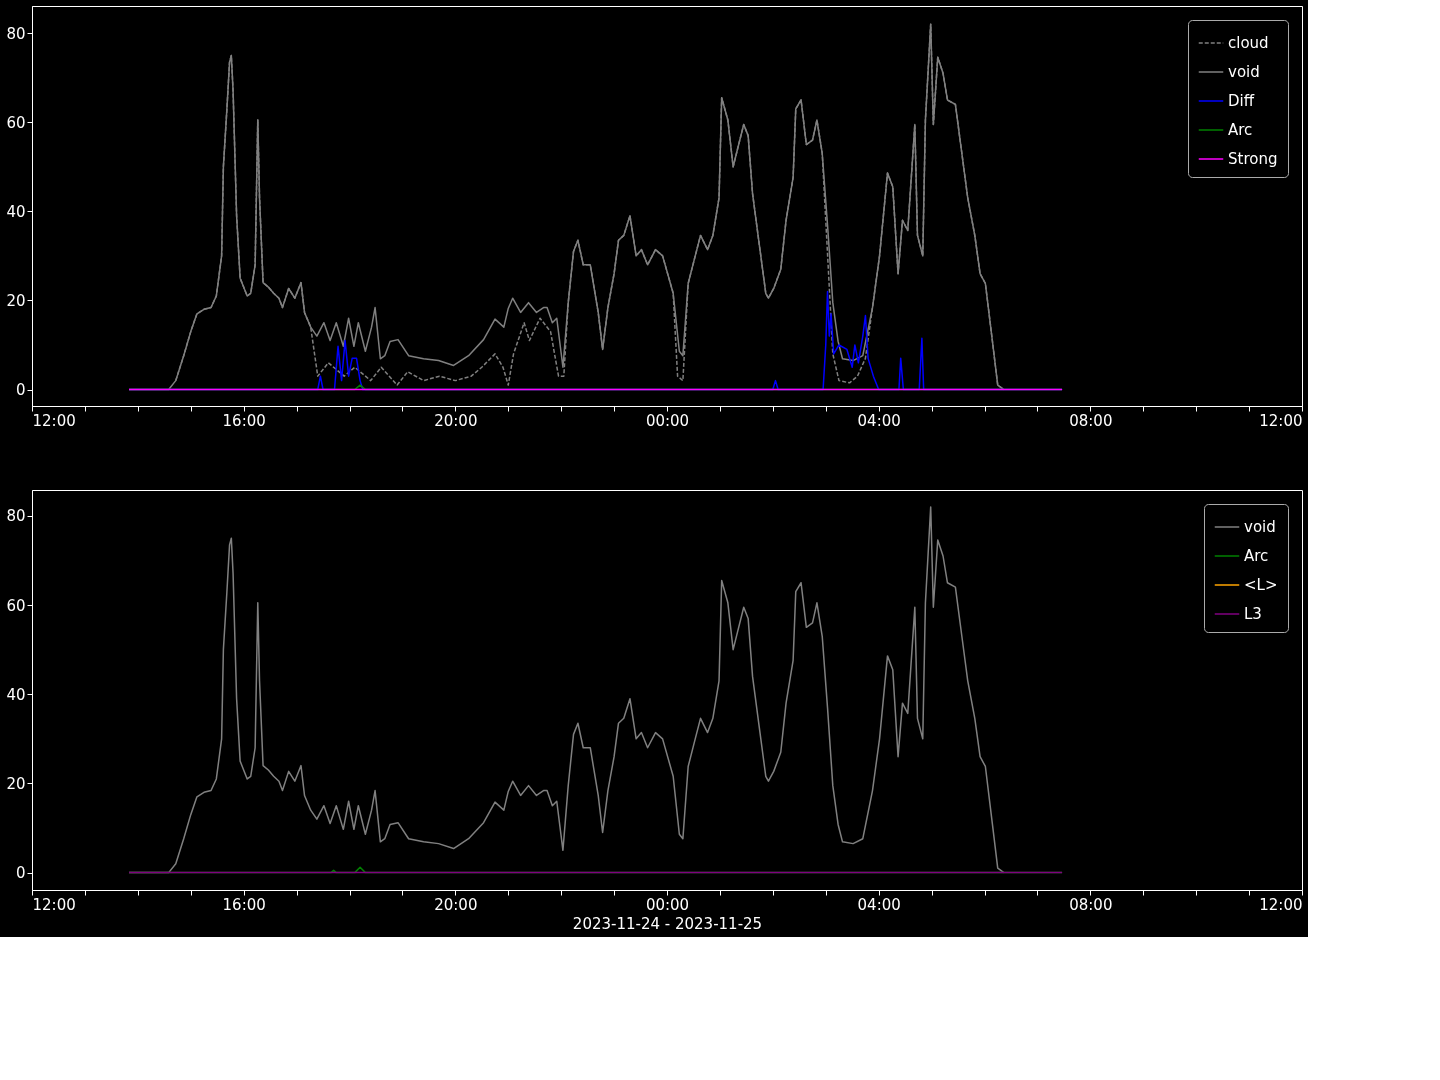 This screenshot has height=1080, width=1440. I want to click on x-axis-title: 2023-11-24 - 2023-11-25, so click(667, 923).